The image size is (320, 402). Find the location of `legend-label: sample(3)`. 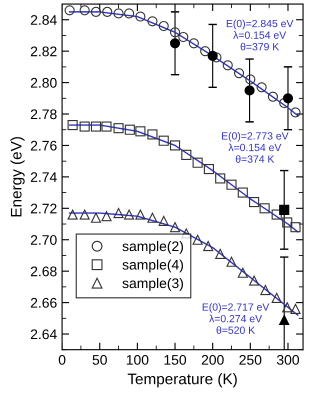

legend-label: sample(3) is located at coordinates (152, 284).